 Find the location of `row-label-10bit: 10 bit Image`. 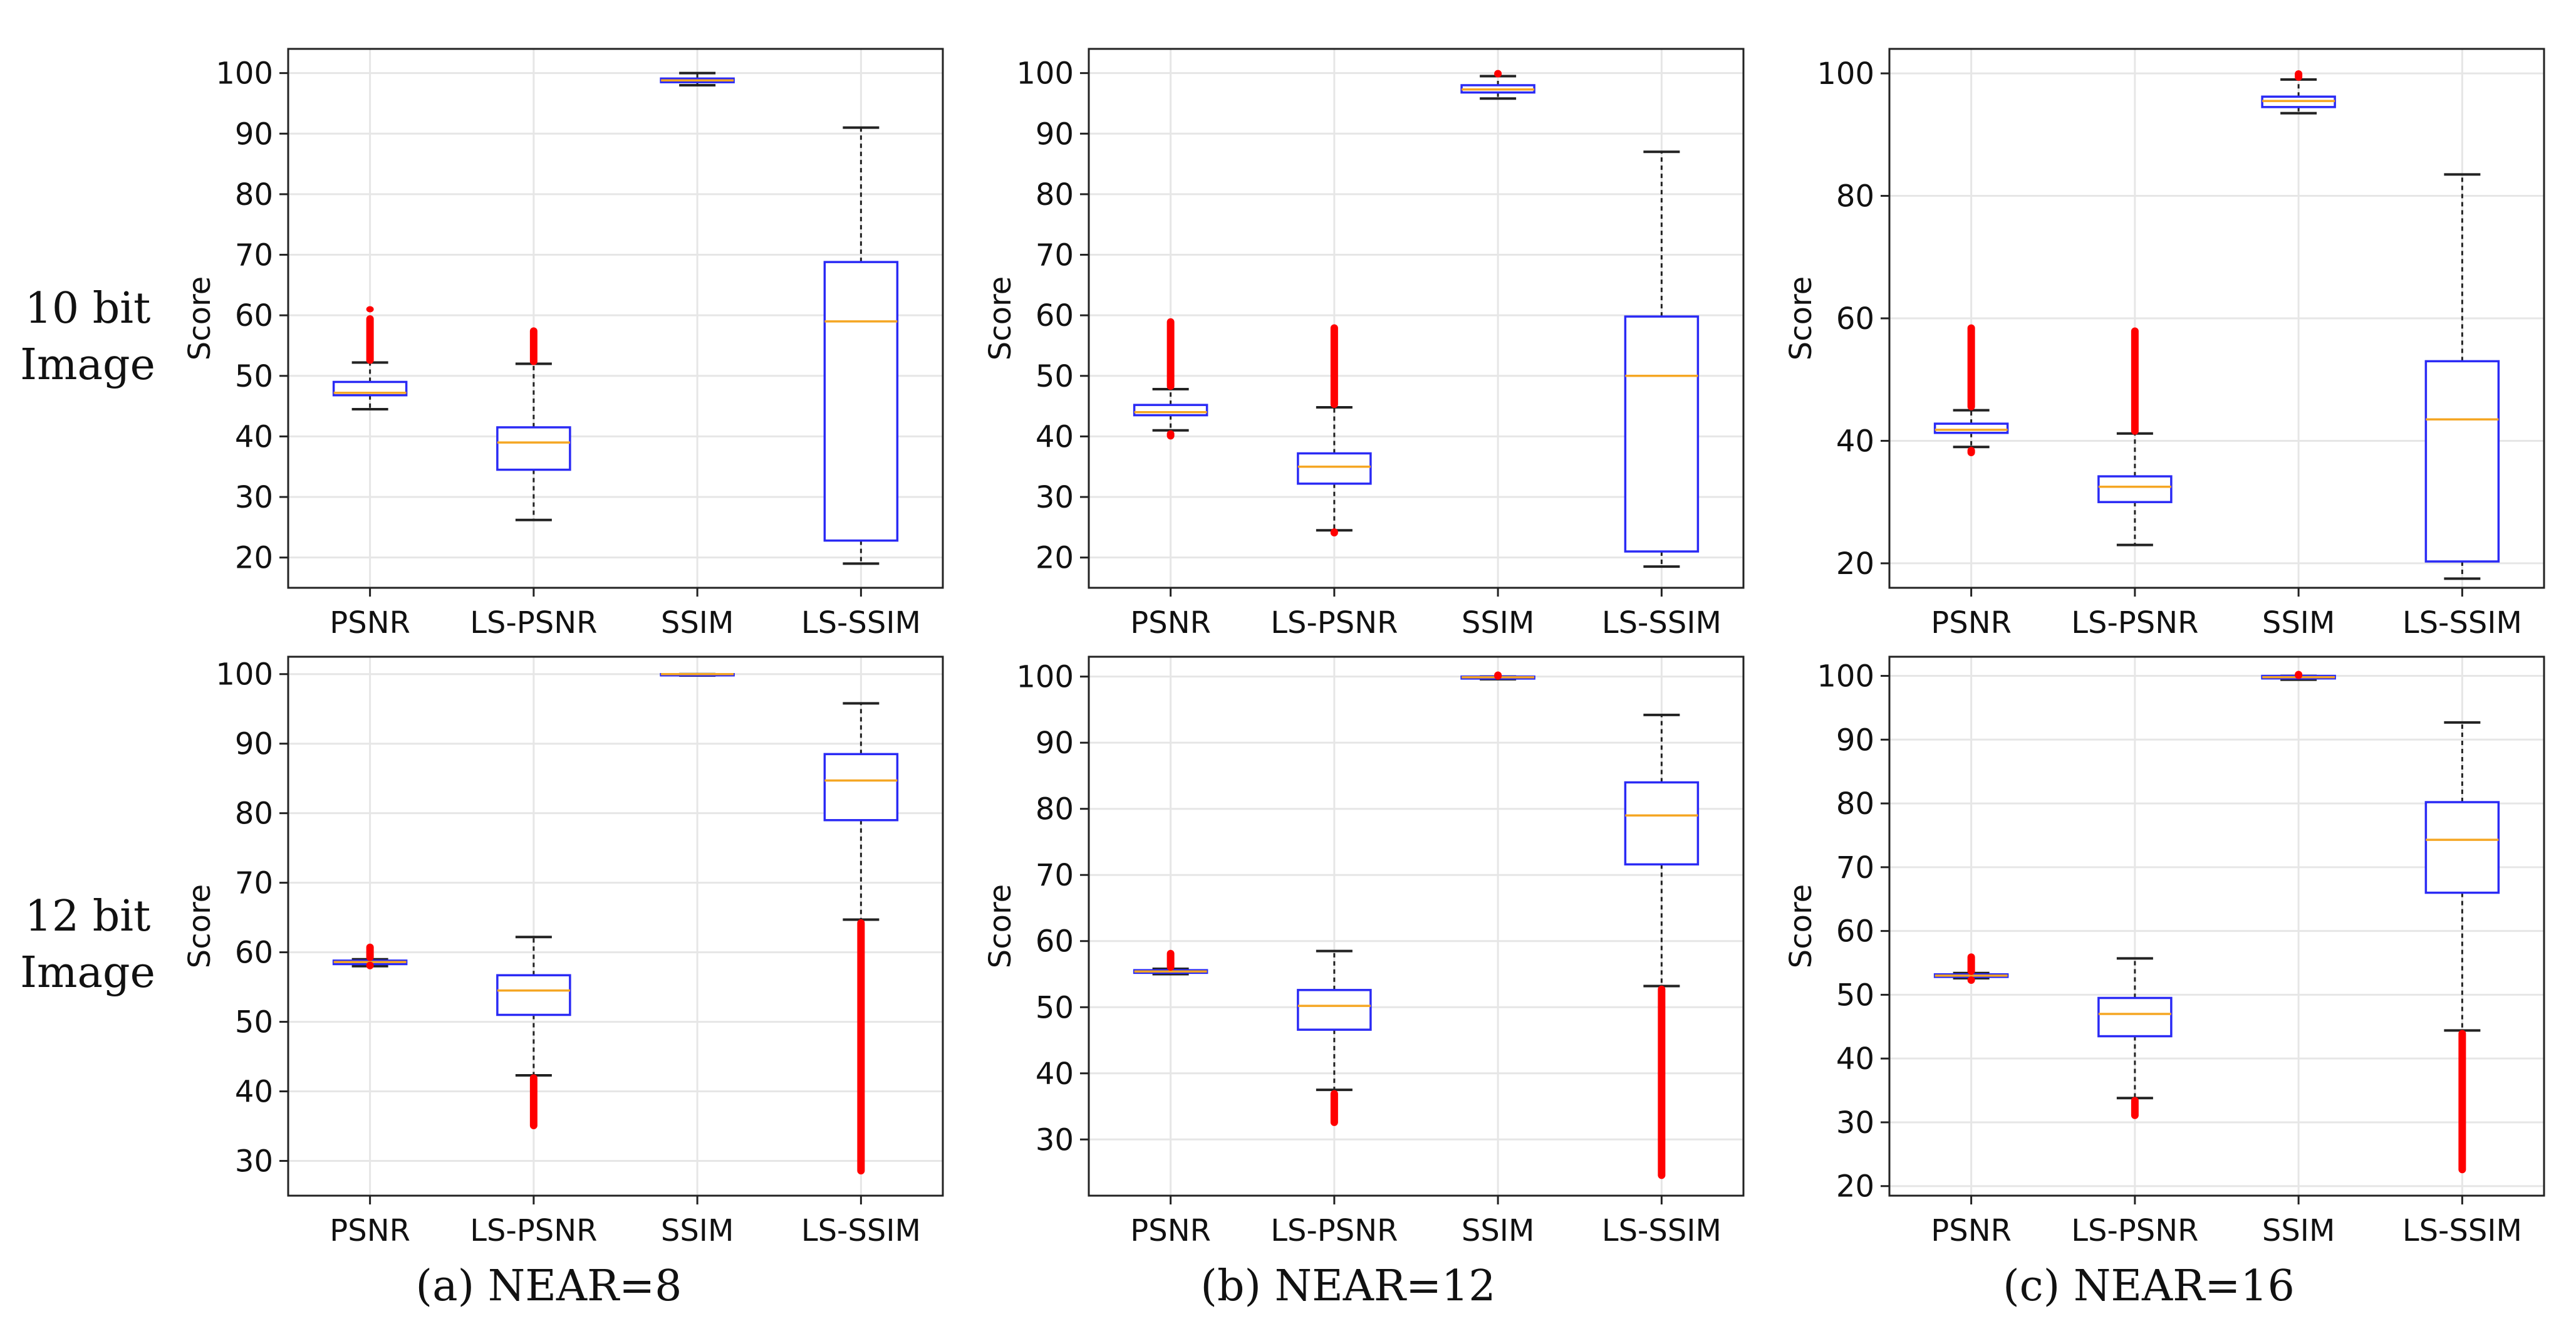

row-label-10bit: 10 bit Image is located at coordinates (87, 337).